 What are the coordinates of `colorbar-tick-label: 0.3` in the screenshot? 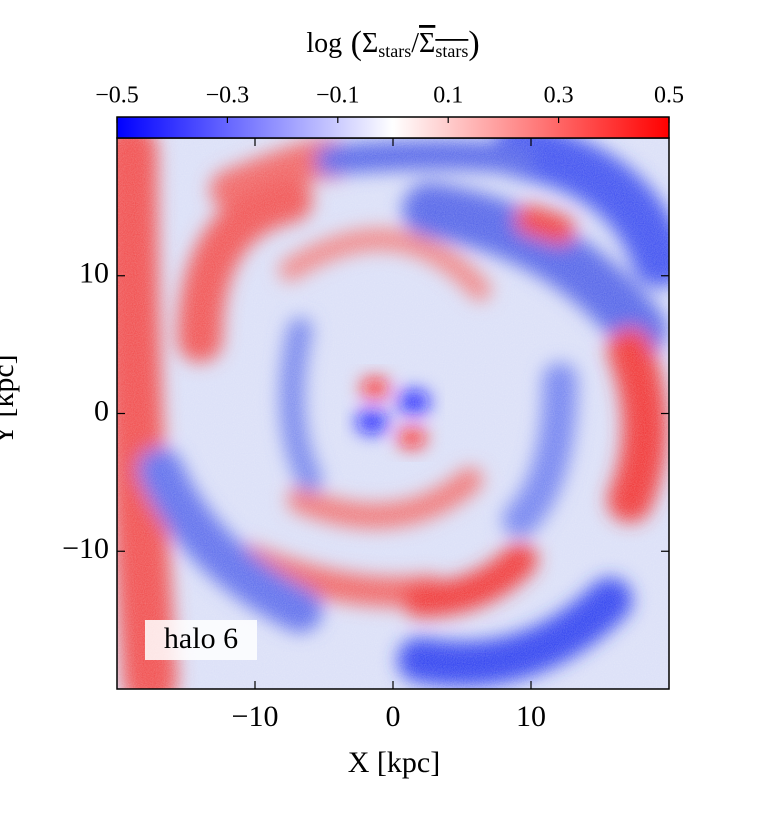 It's located at (559, 96).